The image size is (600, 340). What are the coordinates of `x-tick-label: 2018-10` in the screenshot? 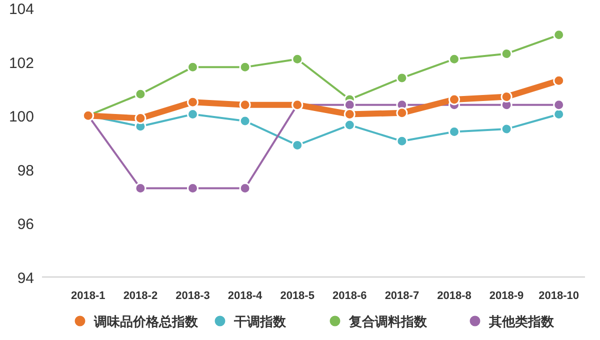 It's located at (559, 296).